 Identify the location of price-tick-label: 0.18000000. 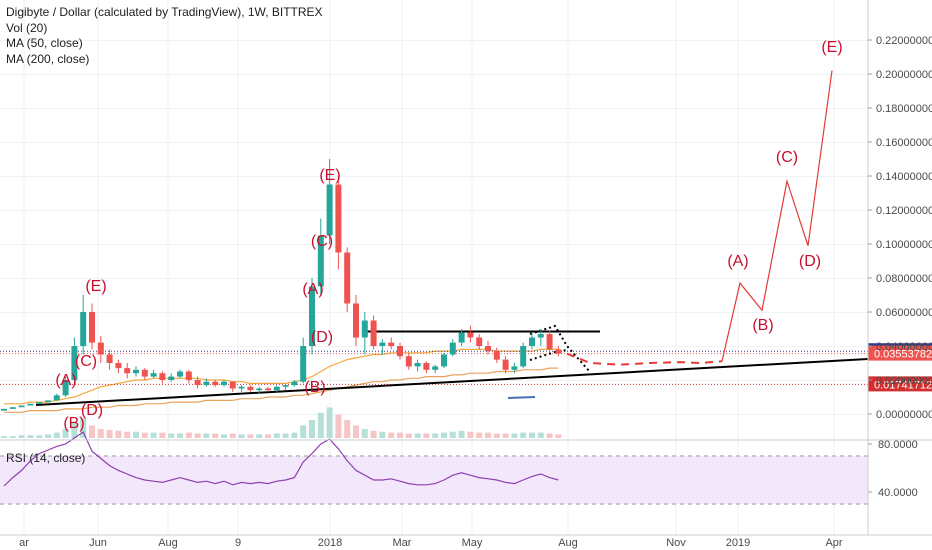
(904, 109).